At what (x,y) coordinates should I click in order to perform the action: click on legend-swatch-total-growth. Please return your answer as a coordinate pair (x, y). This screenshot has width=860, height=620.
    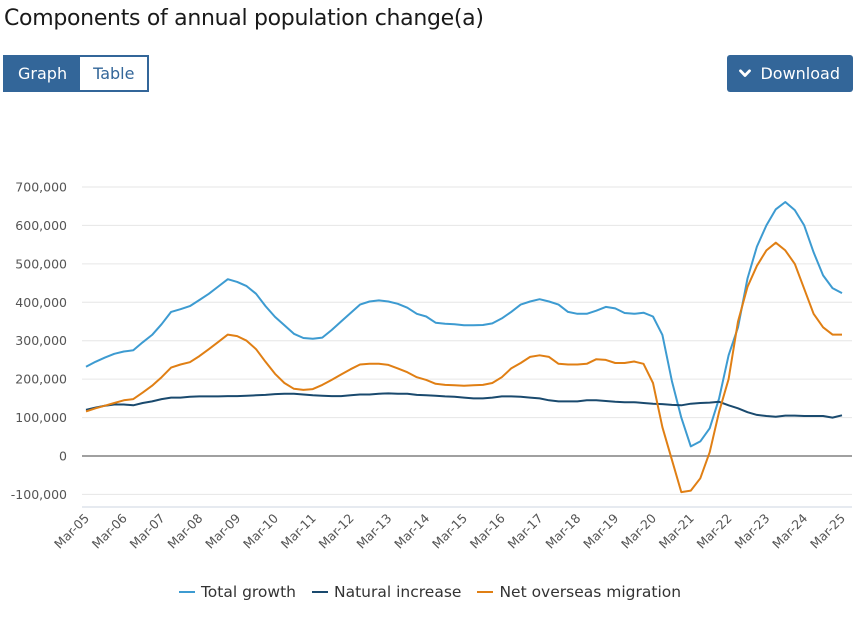
    Looking at the image, I should click on (186, 592).